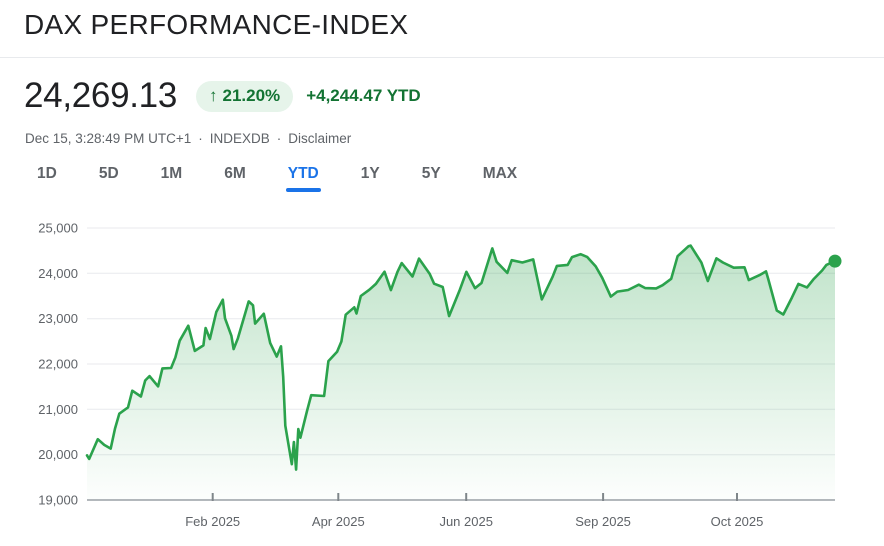 This screenshot has height=546, width=884. What do you see at coordinates (235, 176) in the screenshot?
I see `tab-6m: 6M` at bounding box center [235, 176].